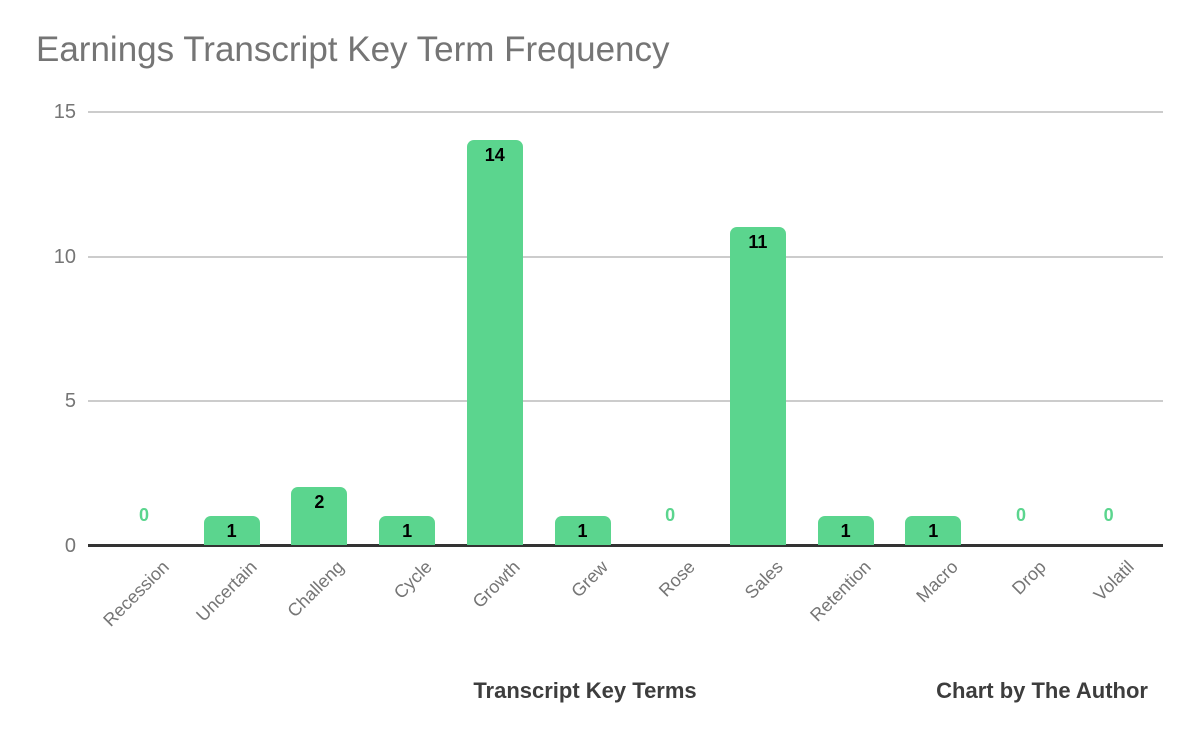 Image resolution: width=1200 pixels, height=742 pixels. Describe the element at coordinates (625, 256) in the screenshot. I see `gridline-y10` at that location.